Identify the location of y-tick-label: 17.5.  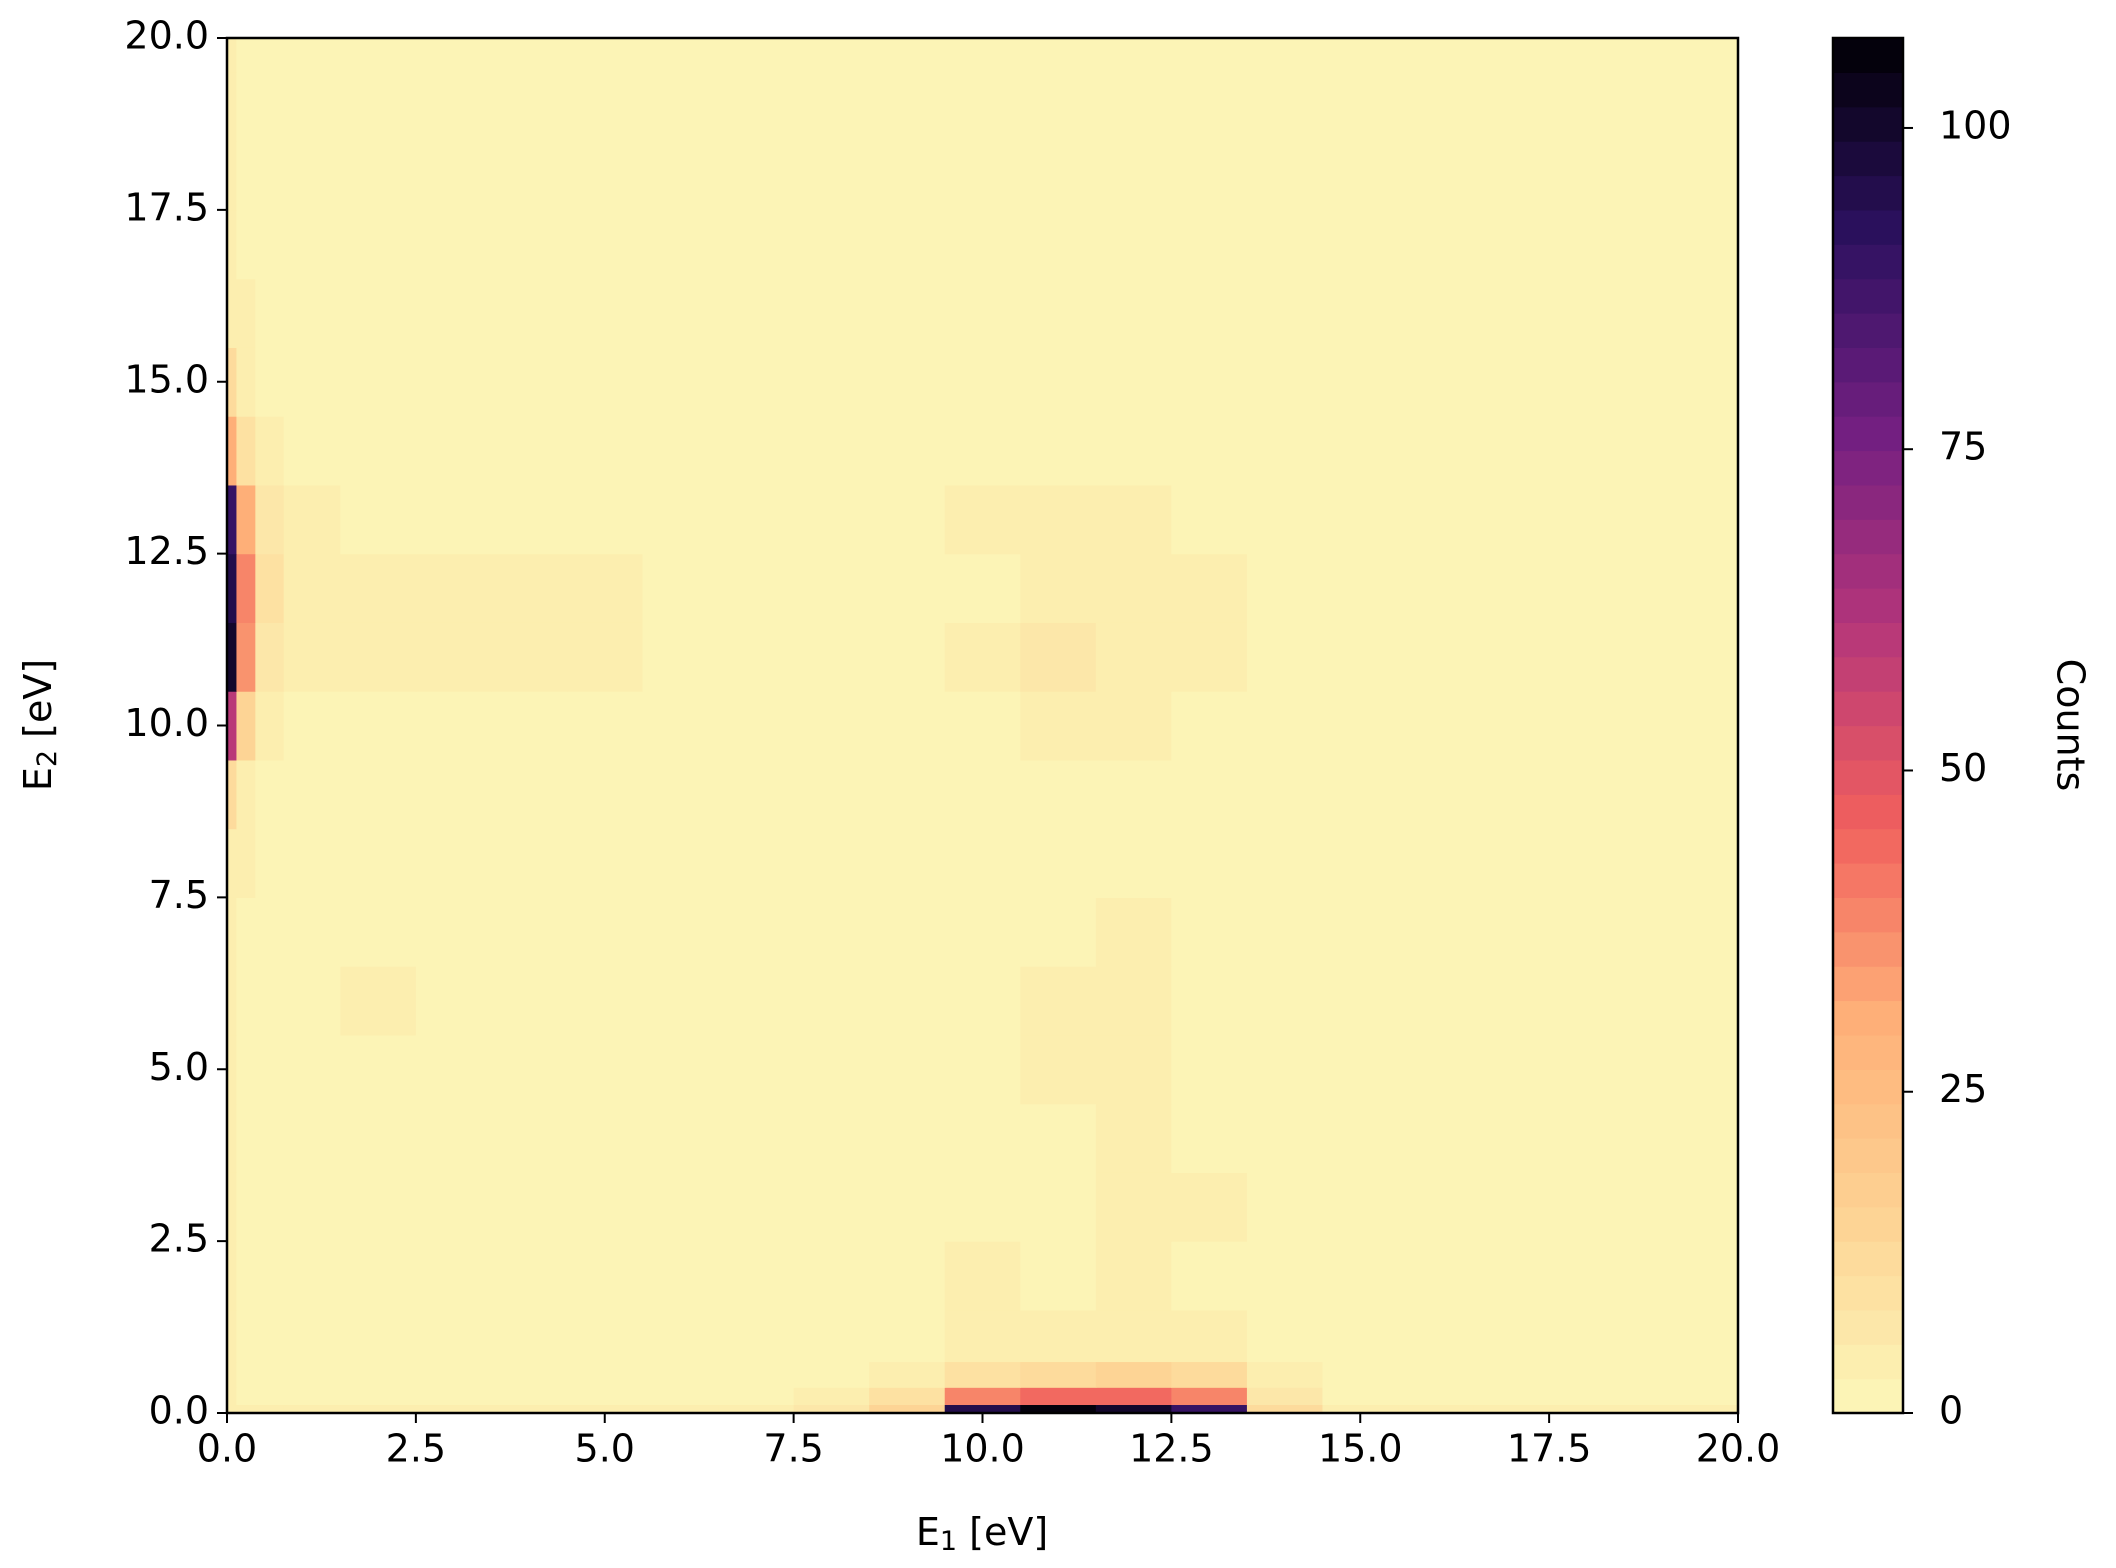
(166, 207).